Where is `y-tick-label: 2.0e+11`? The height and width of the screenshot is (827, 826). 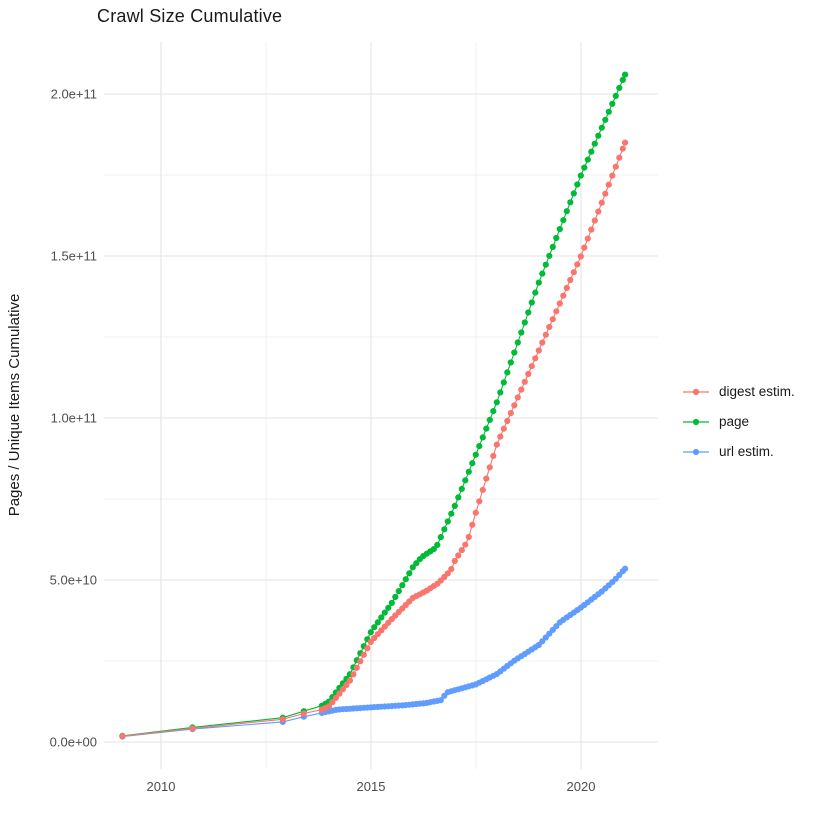
y-tick-label: 2.0e+11 is located at coordinates (74, 94).